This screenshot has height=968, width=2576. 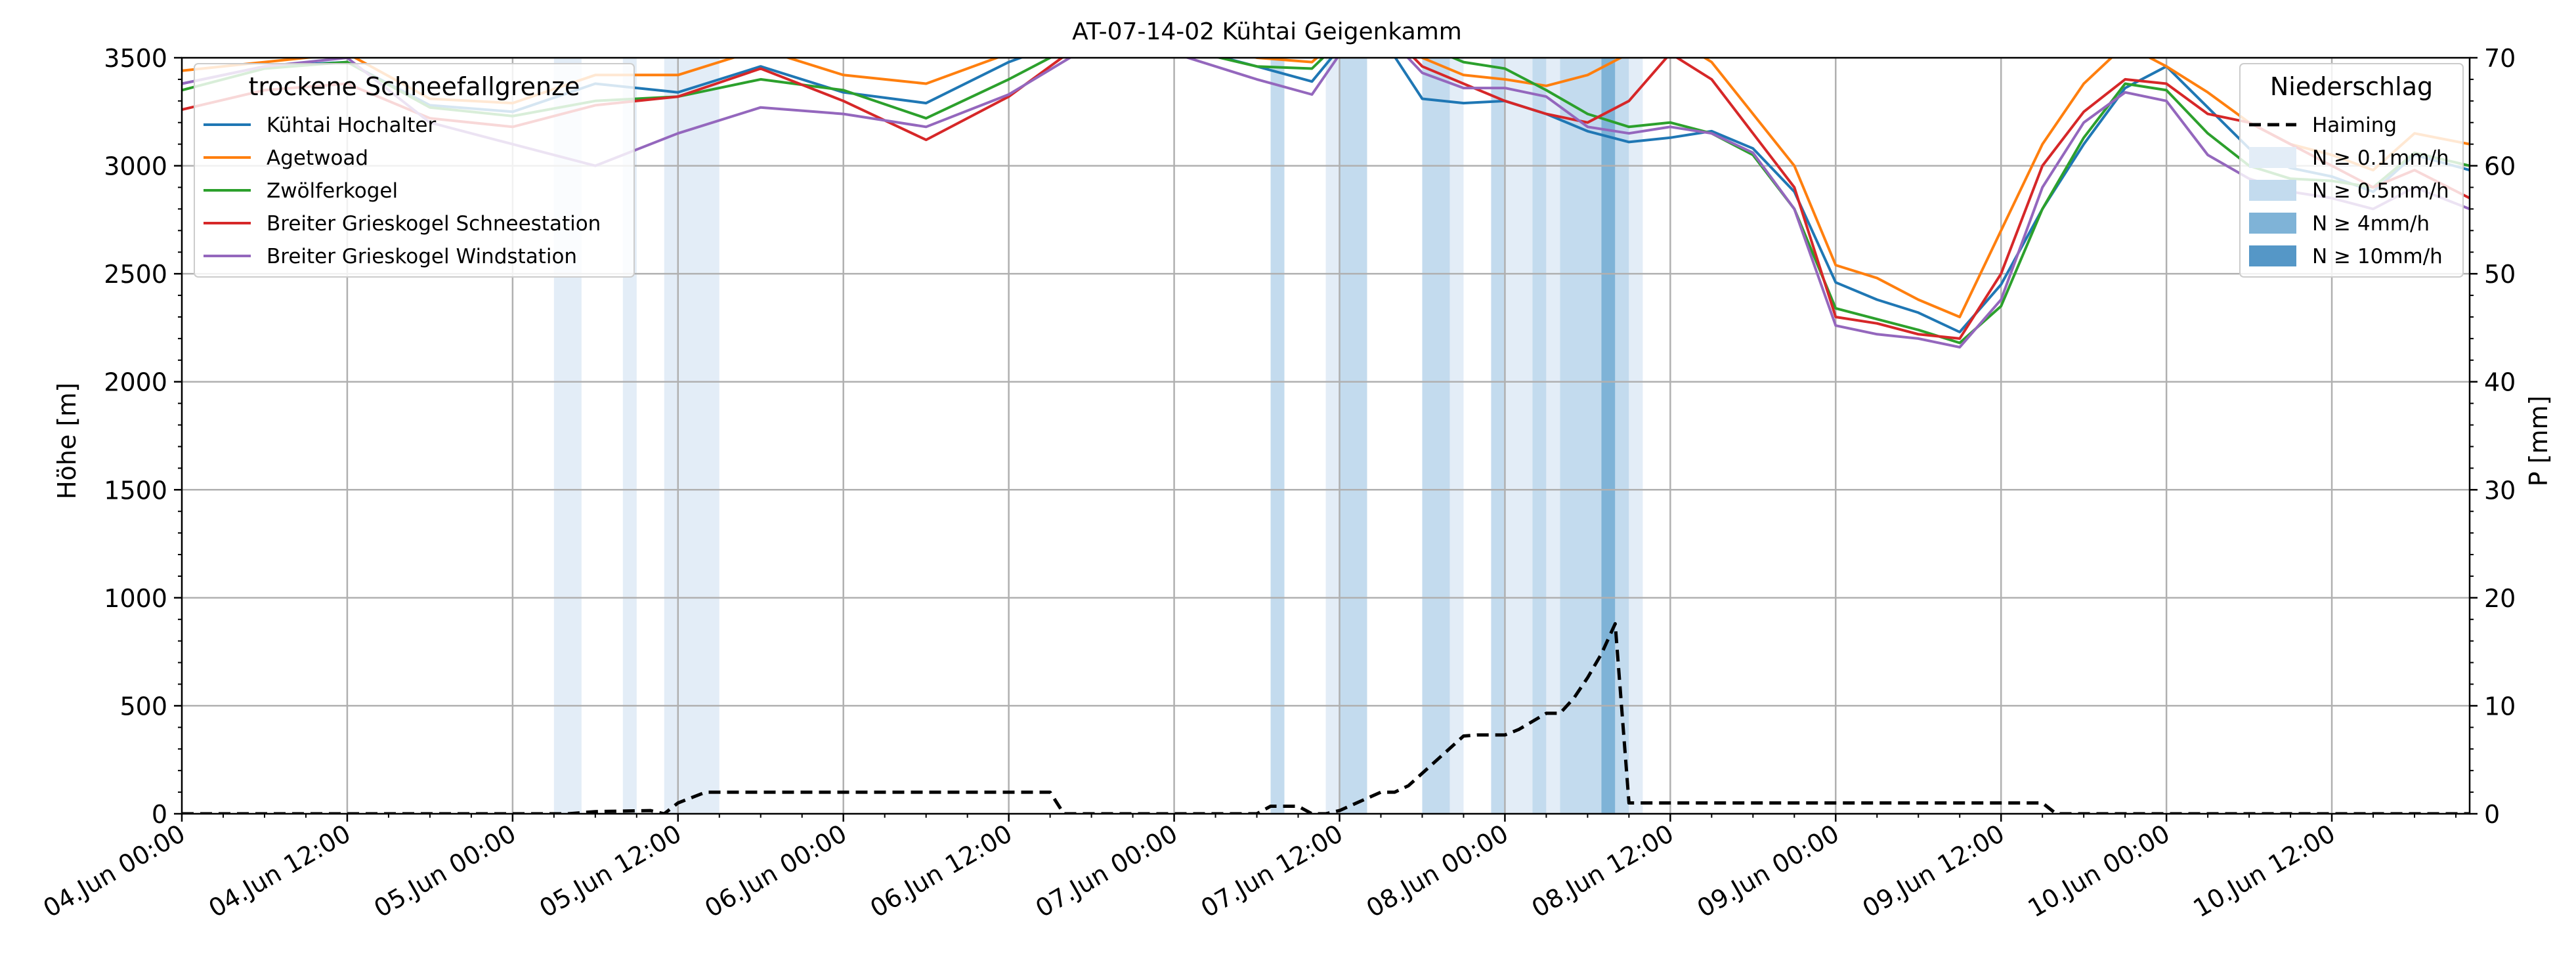 I want to click on legend-right-entry: N ≥ 10mm/h, so click(x=2377, y=256).